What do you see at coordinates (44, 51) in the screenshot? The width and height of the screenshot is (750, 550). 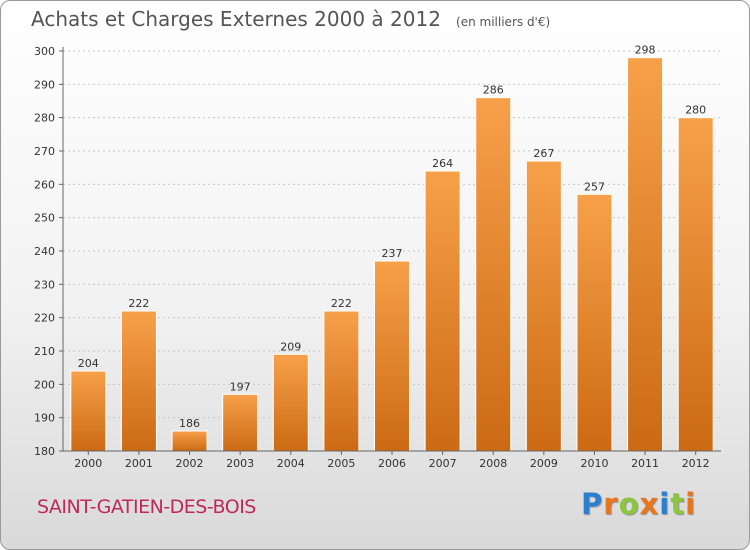 I see `y-tick-label: 300` at bounding box center [44, 51].